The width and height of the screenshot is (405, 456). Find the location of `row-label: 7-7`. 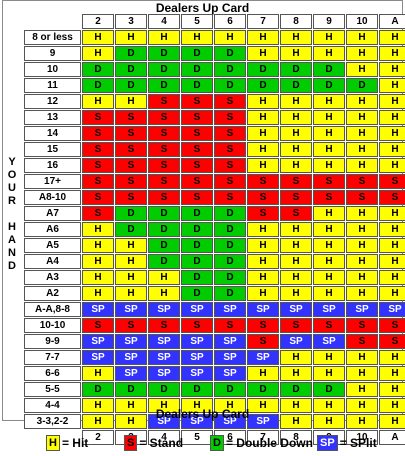

row-label: 7-7 is located at coordinates (52, 357).